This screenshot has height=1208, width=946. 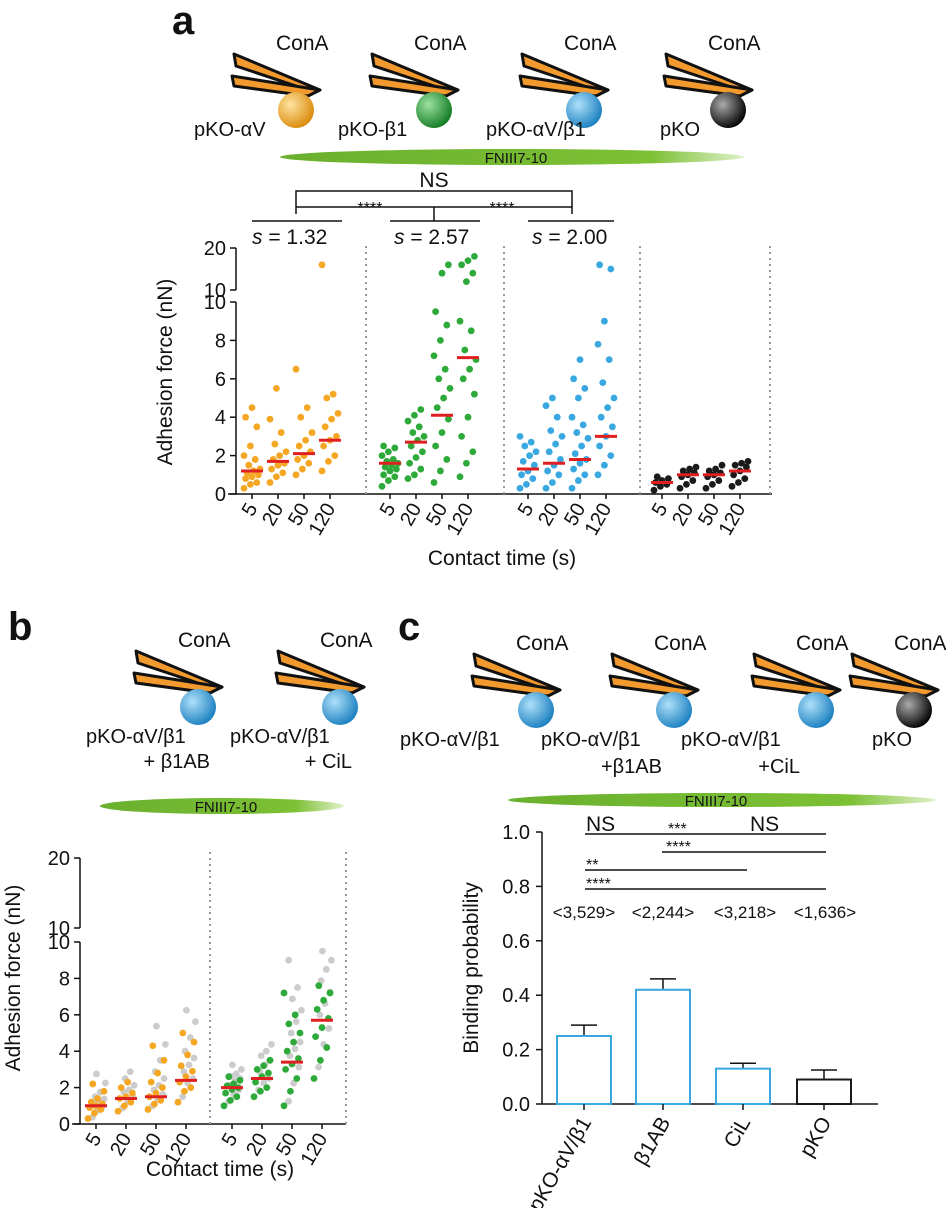 What do you see at coordinates (567, 80) in the screenshot?
I see `cantilever-a2: ConA` at bounding box center [567, 80].